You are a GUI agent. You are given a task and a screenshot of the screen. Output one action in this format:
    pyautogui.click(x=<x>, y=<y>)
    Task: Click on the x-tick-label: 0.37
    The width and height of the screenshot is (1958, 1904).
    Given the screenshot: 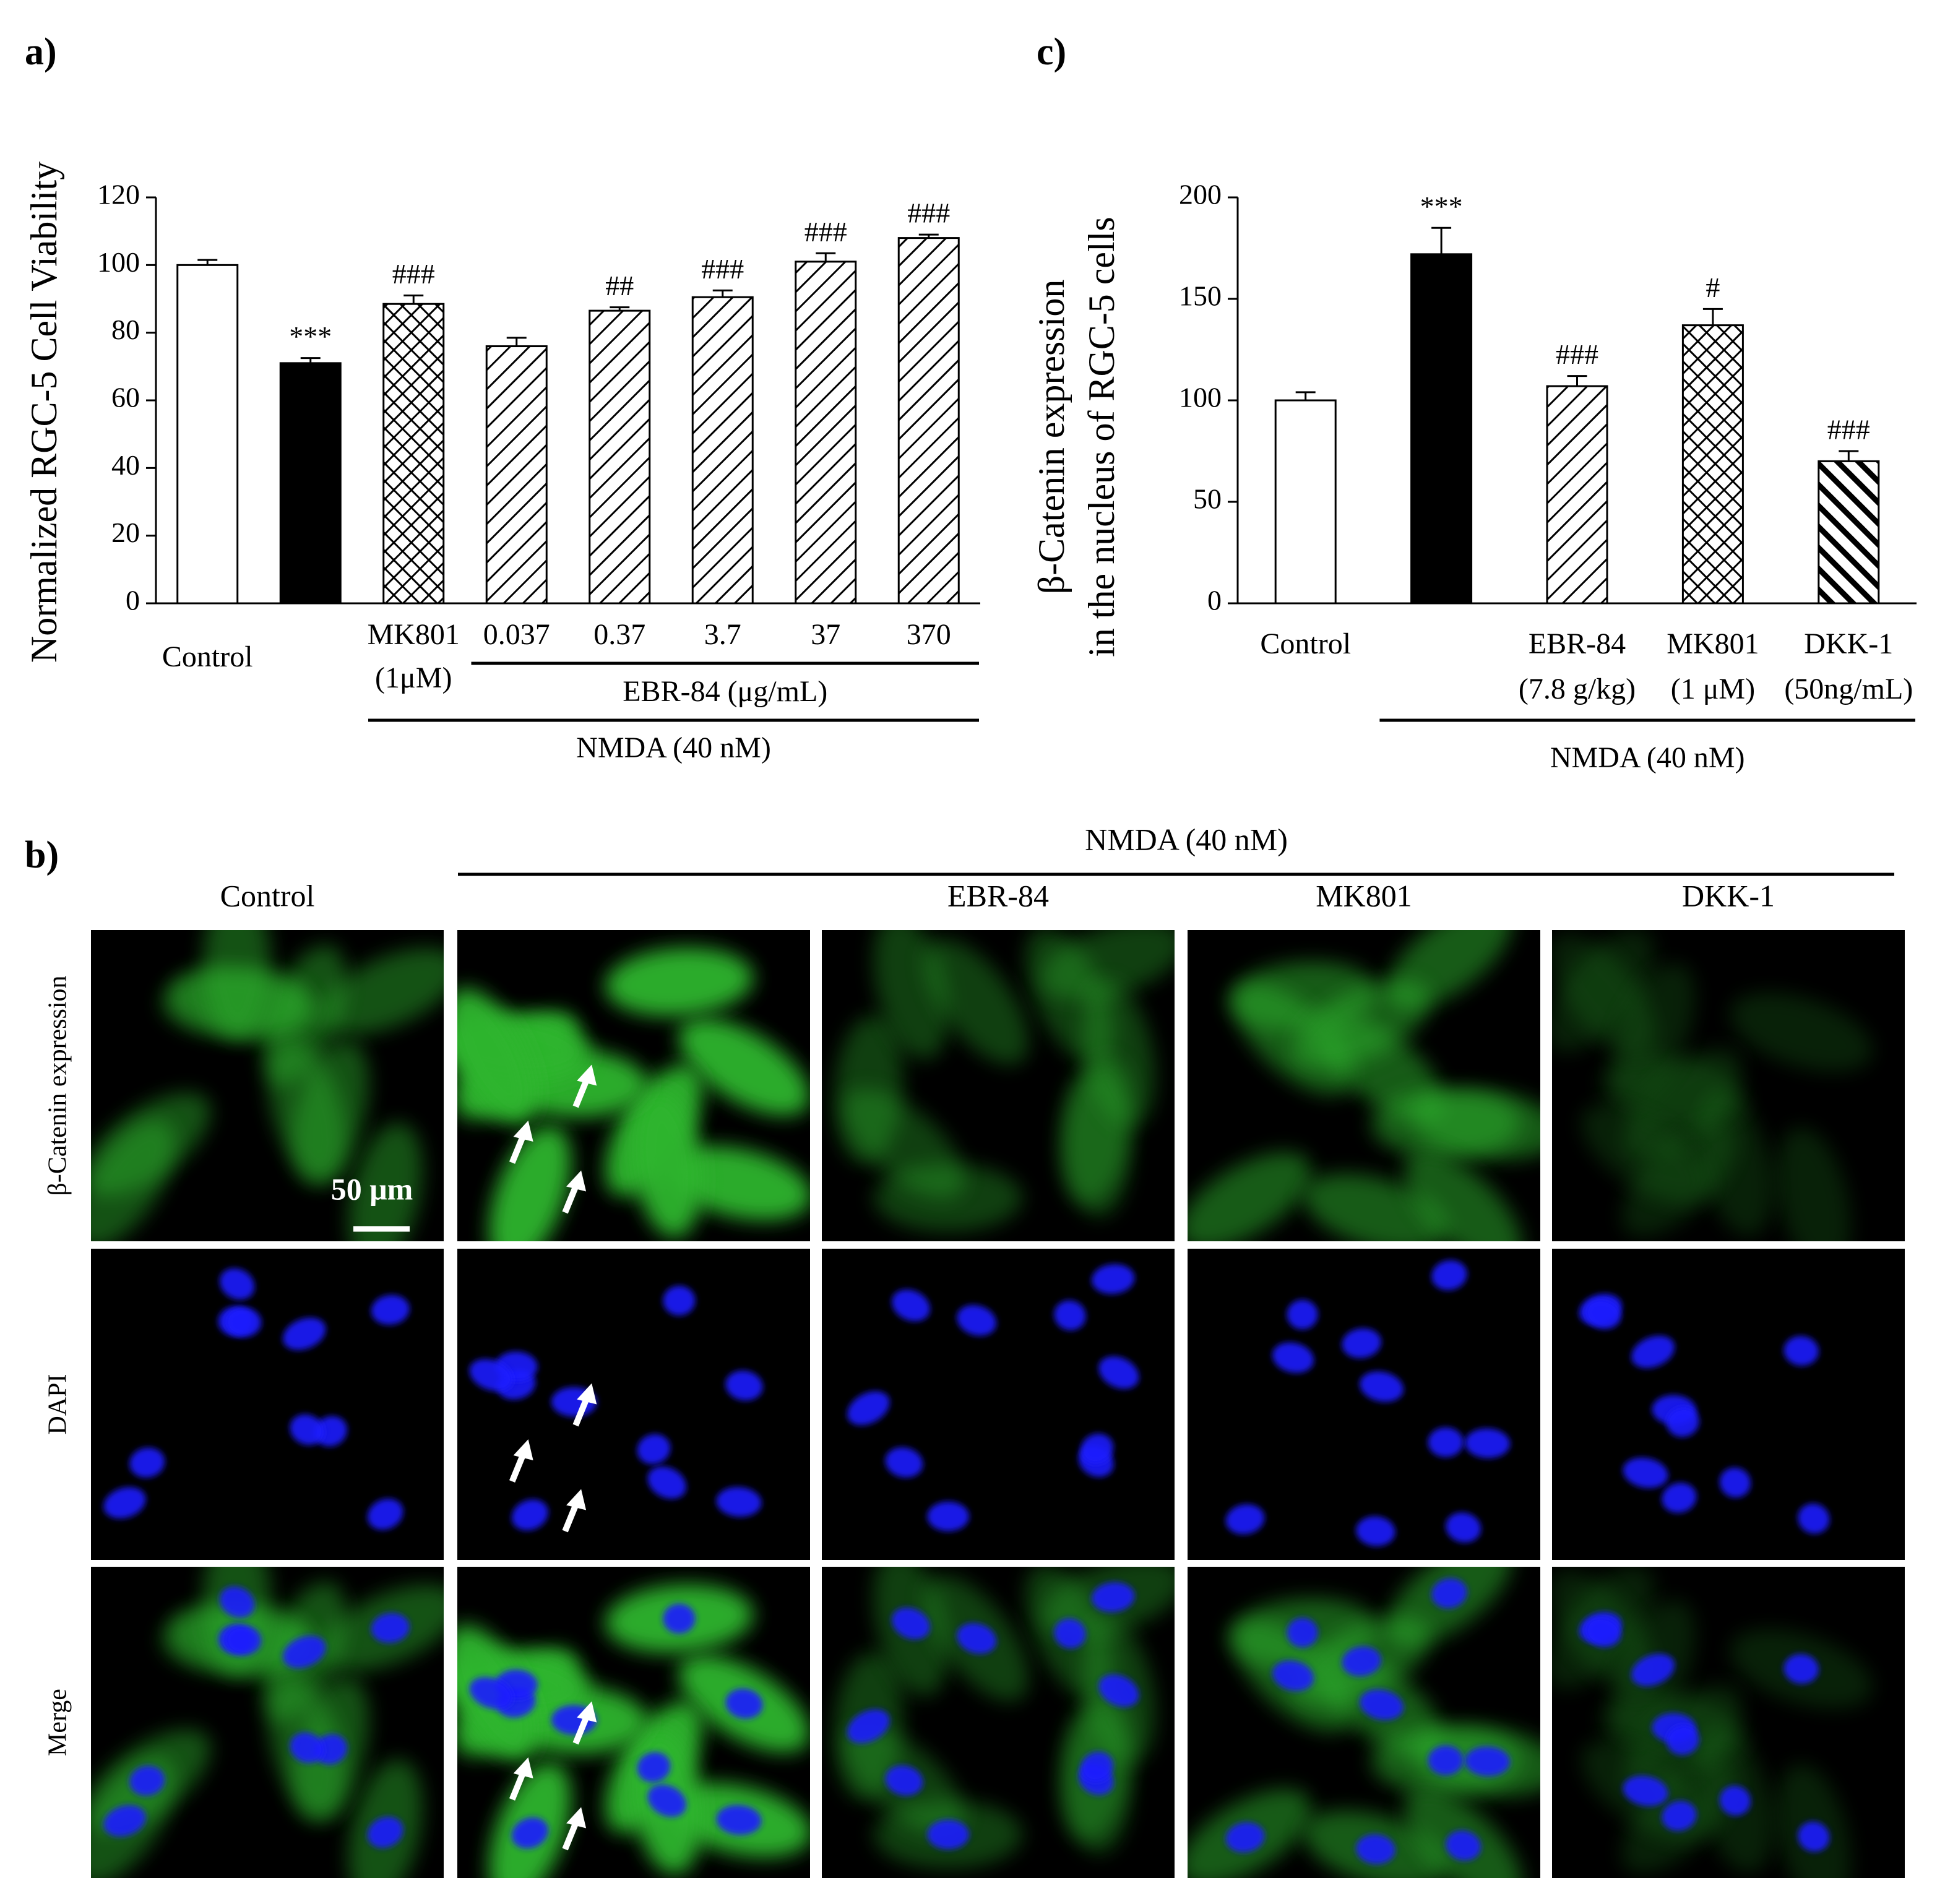 What is the action you would take?
    pyautogui.click(x=619, y=634)
    